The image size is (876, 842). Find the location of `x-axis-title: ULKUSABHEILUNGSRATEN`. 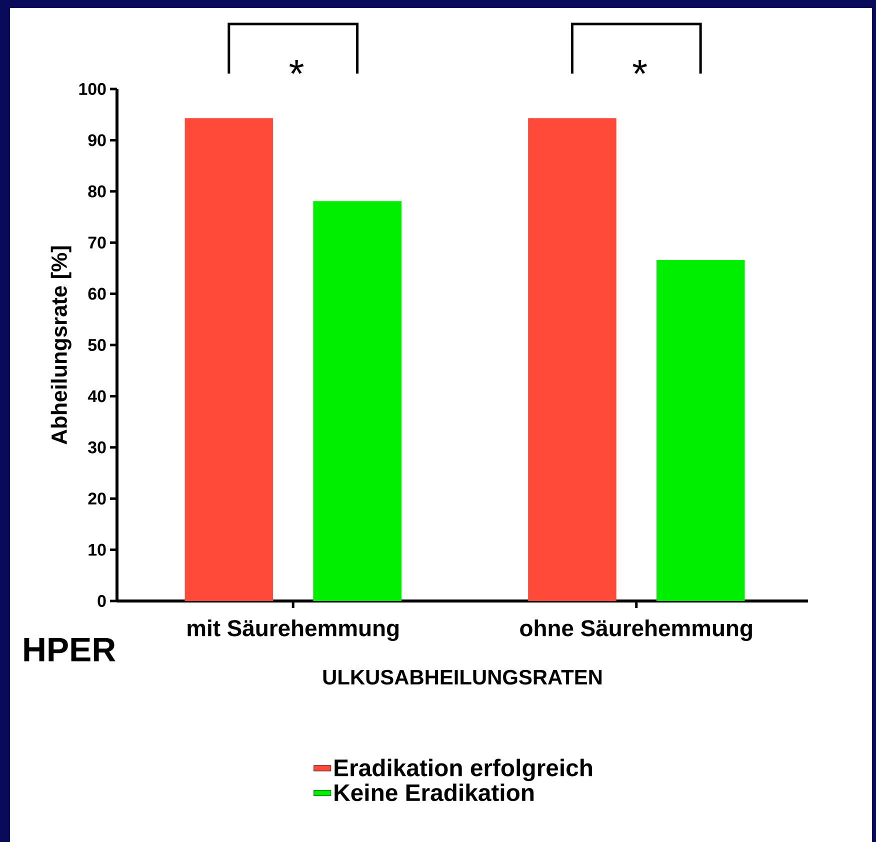

x-axis-title: ULKUSABHEILUNGSRATEN is located at coordinates (462, 677).